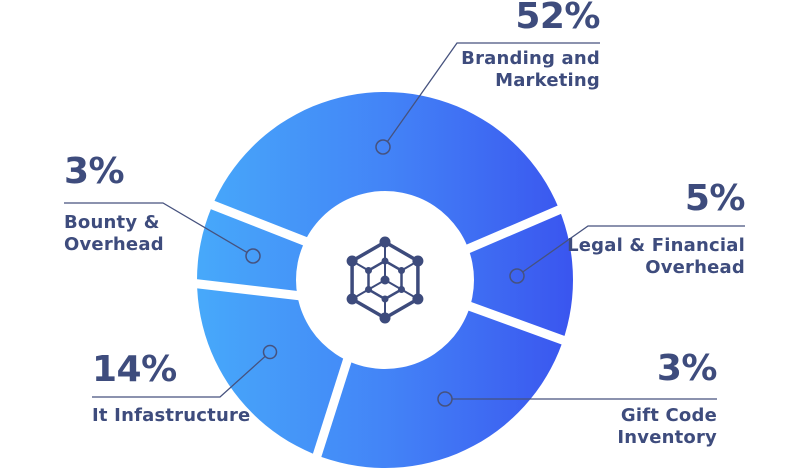 Image resolution: width=810 pixels, height=471 pixels. What do you see at coordinates (112, 222) in the screenshot?
I see `slice-label-line1: Bounty &` at bounding box center [112, 222].